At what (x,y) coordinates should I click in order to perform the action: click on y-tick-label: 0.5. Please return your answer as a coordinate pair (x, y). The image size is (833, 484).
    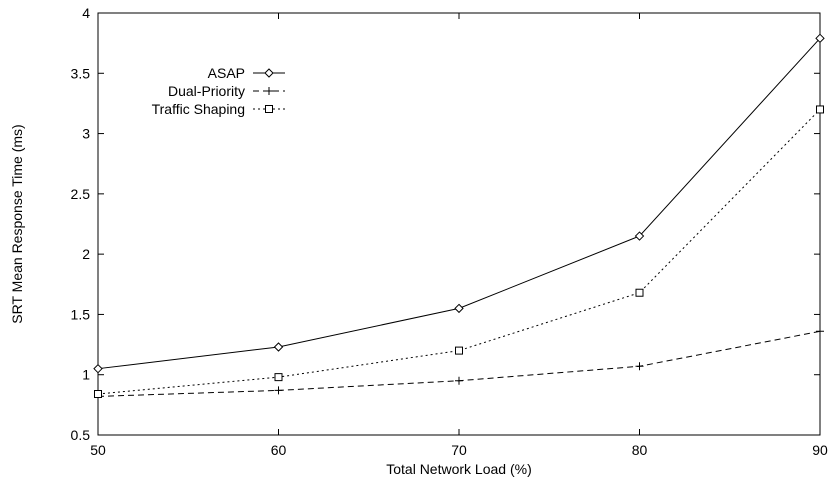
    Looking at the image, I should click on (81, 435).